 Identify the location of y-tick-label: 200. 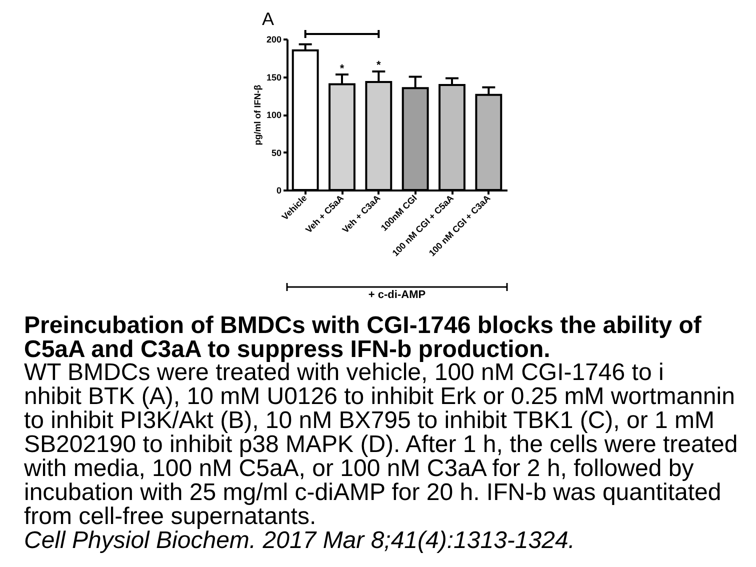
(274, 39).